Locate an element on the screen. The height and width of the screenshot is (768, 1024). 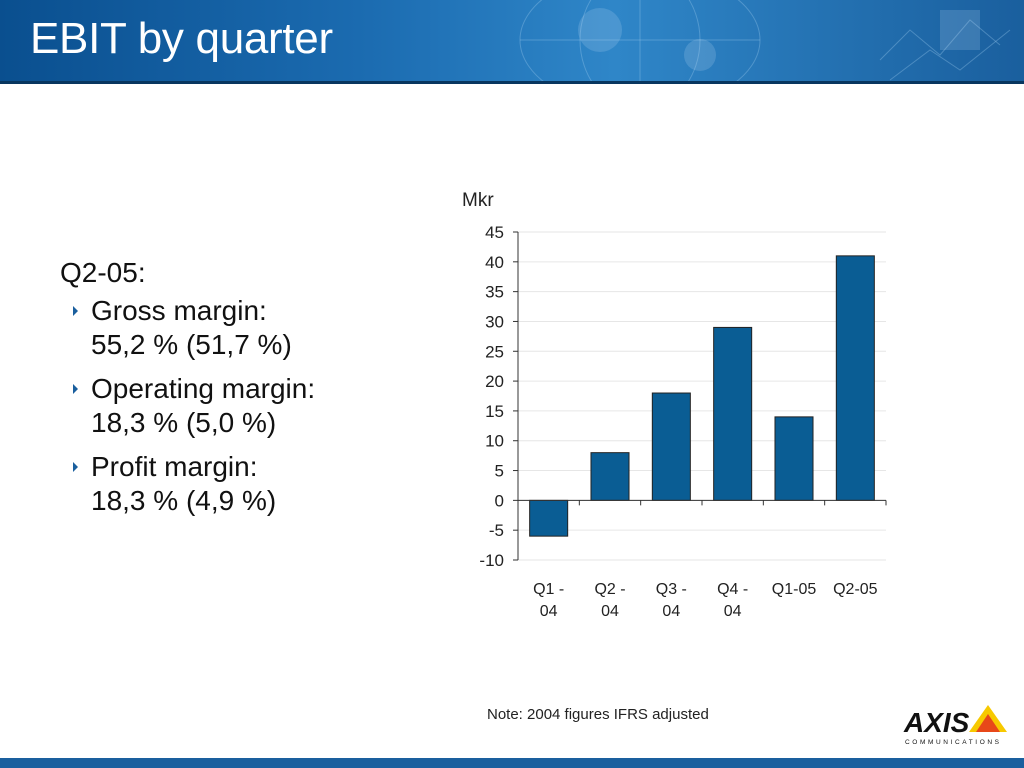
y-tick-label: -10 is located at coordinates (491, 560).